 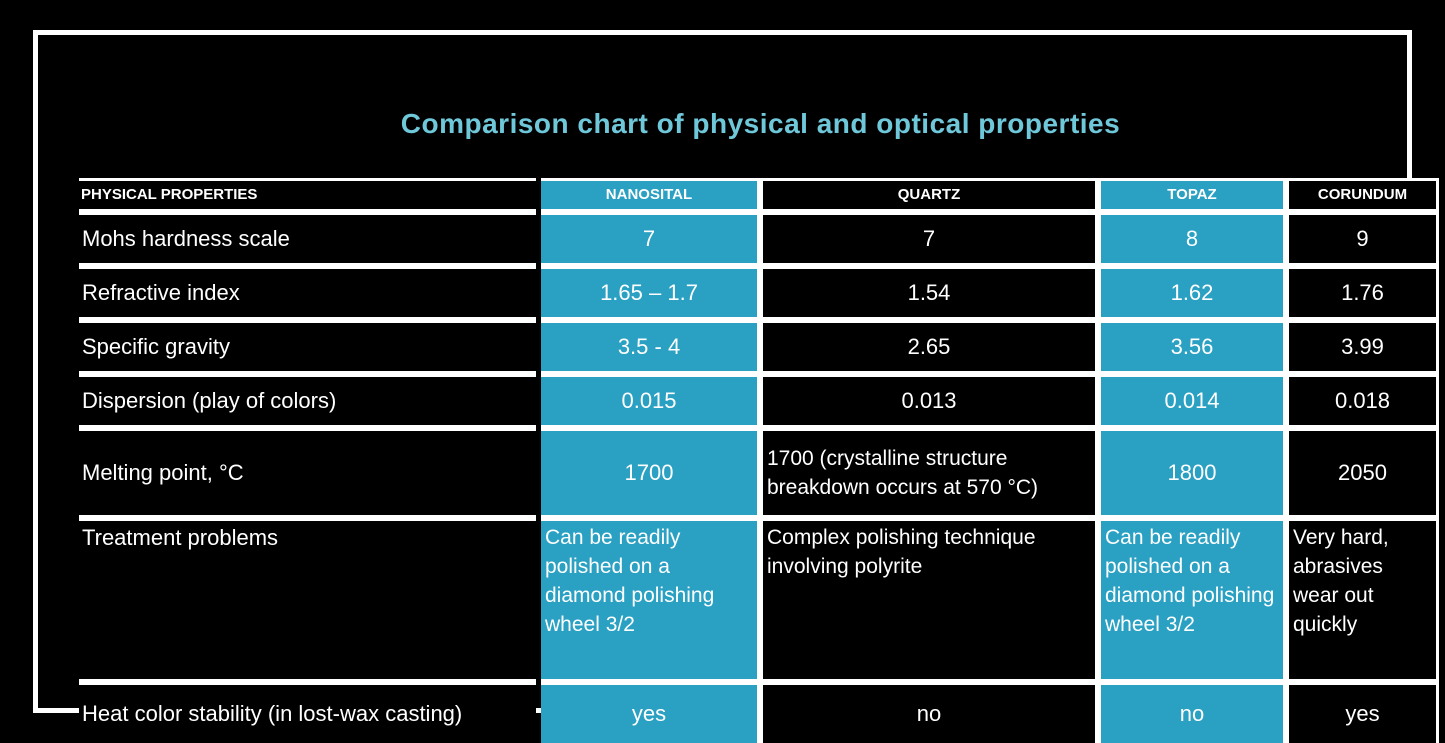 I want to click on row-label-mohs-hardness: Mohs hardness scale, so click(x=307, y=239).